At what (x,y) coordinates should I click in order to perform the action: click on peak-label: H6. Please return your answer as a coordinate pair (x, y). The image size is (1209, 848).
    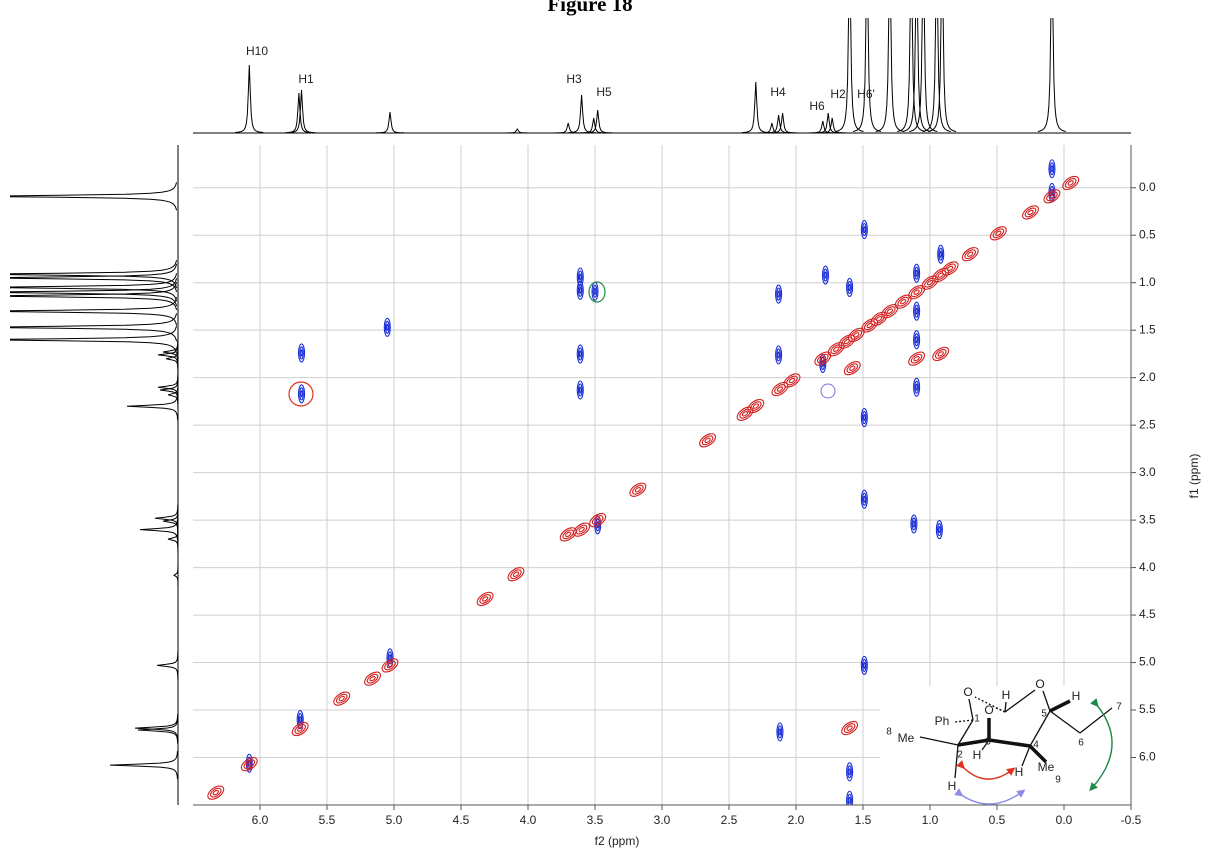
    Looking at the image, I should click on (817, 106).